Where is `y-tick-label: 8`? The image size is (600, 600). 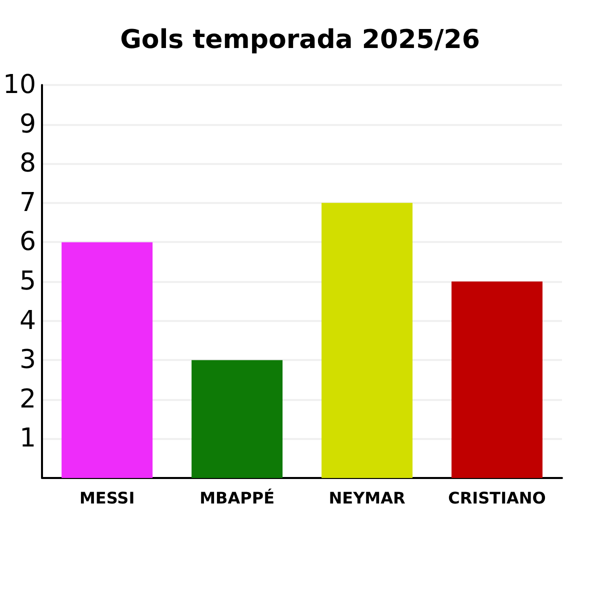 y-tick-label: 8 is located at coordinates (28, 163).